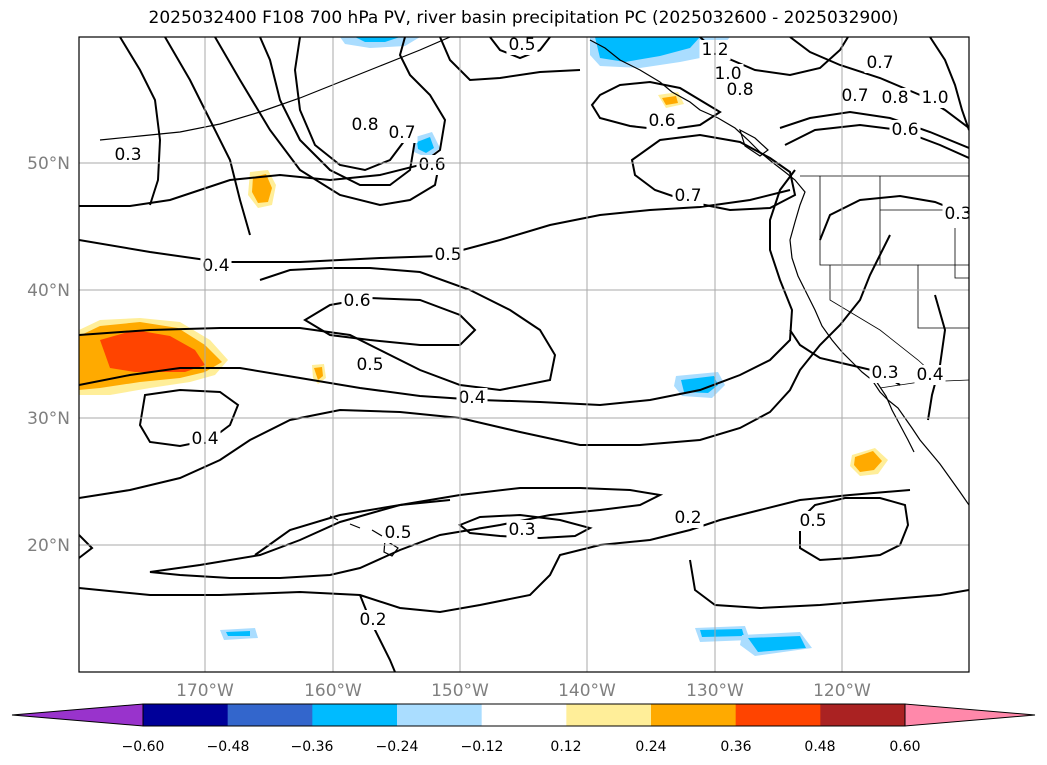 The width and height of the screenshot is (1047, 765). What do you see at coordinates (482, 747) in the screenshot?
I see `colorbar-tick-label: −0.12` at bounding box center [482, 747].